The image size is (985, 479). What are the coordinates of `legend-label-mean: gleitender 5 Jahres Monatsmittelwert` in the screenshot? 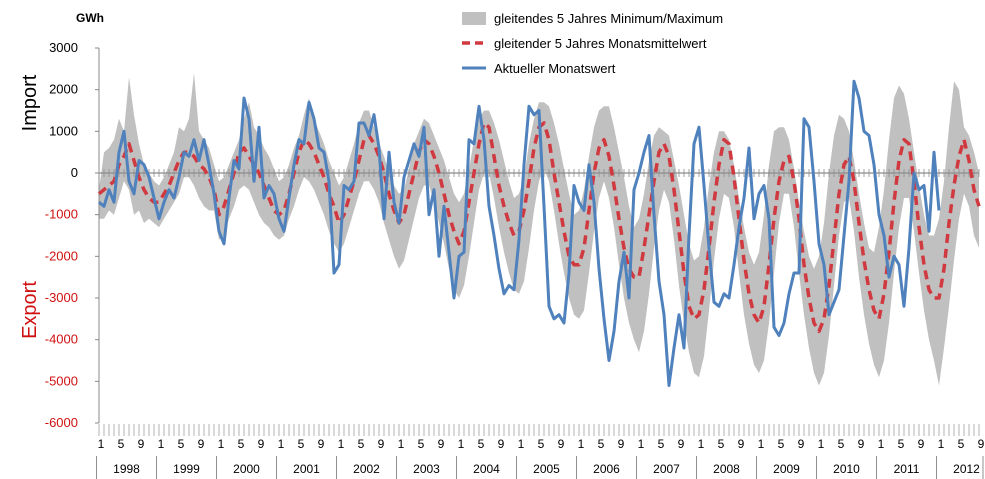 It's located at (600, 43).